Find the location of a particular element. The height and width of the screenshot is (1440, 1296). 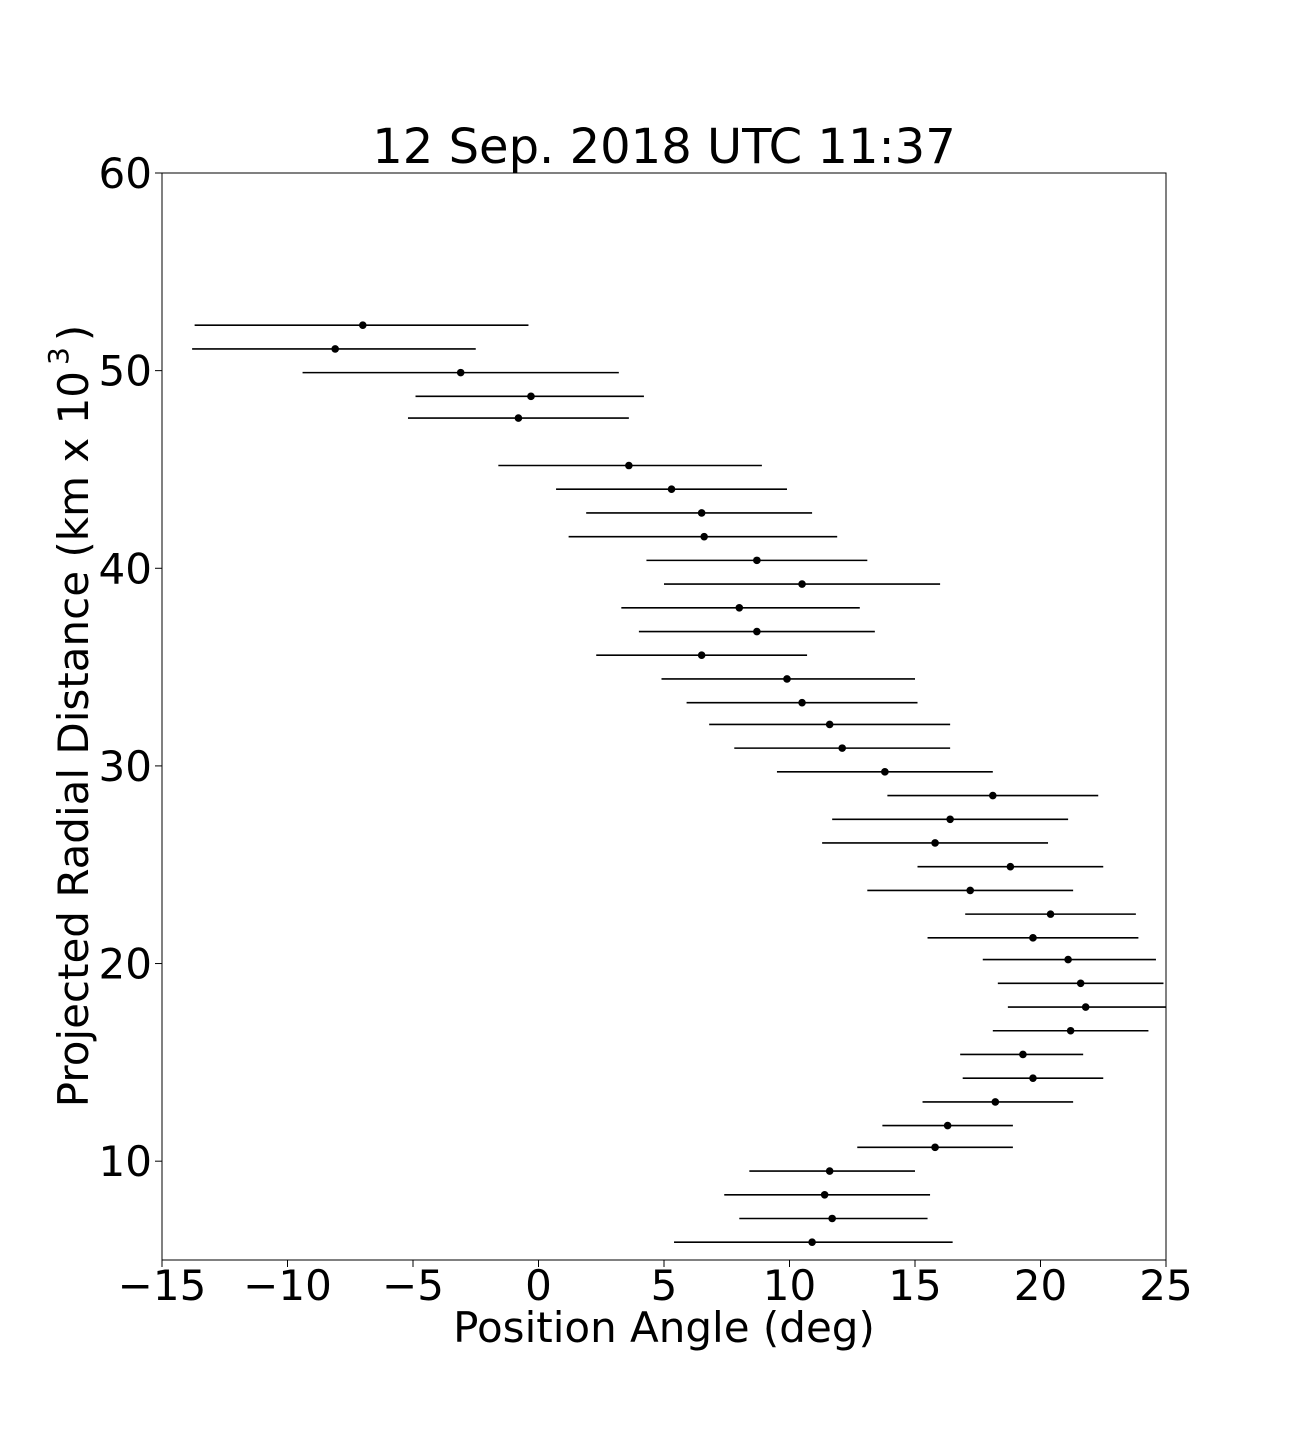

y-tick-label-2: 30 is located at coordinates (125, 766).